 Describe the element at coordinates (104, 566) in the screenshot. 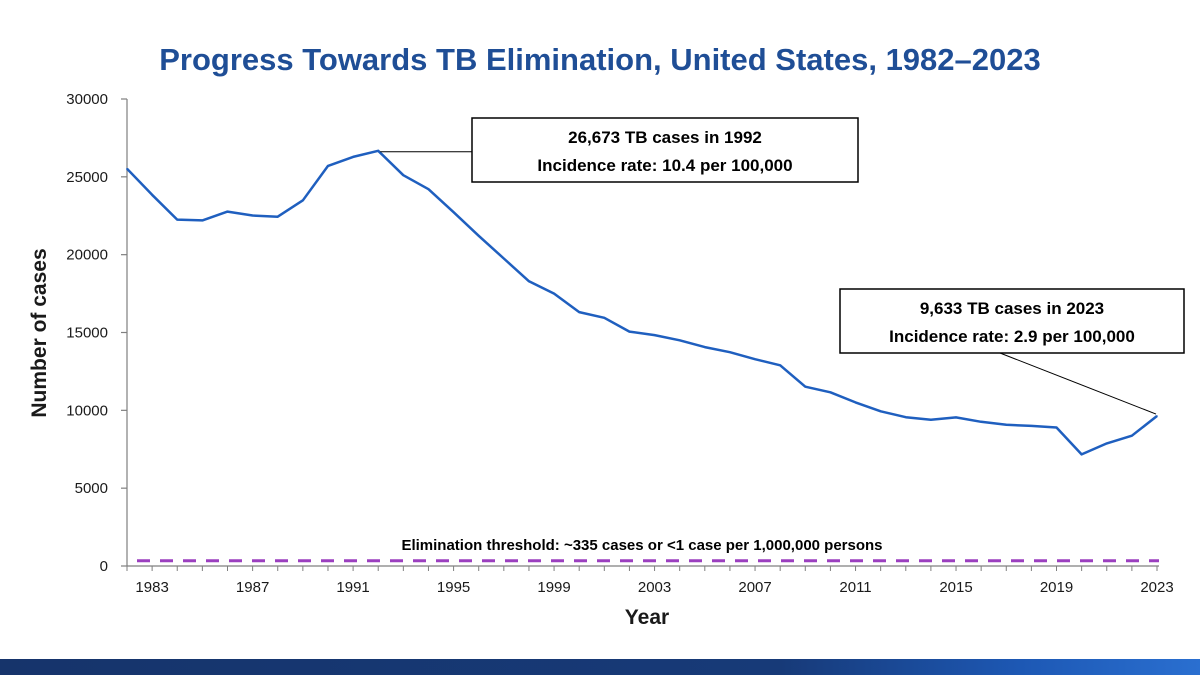

I see `y-tick-label: 0` at that location.